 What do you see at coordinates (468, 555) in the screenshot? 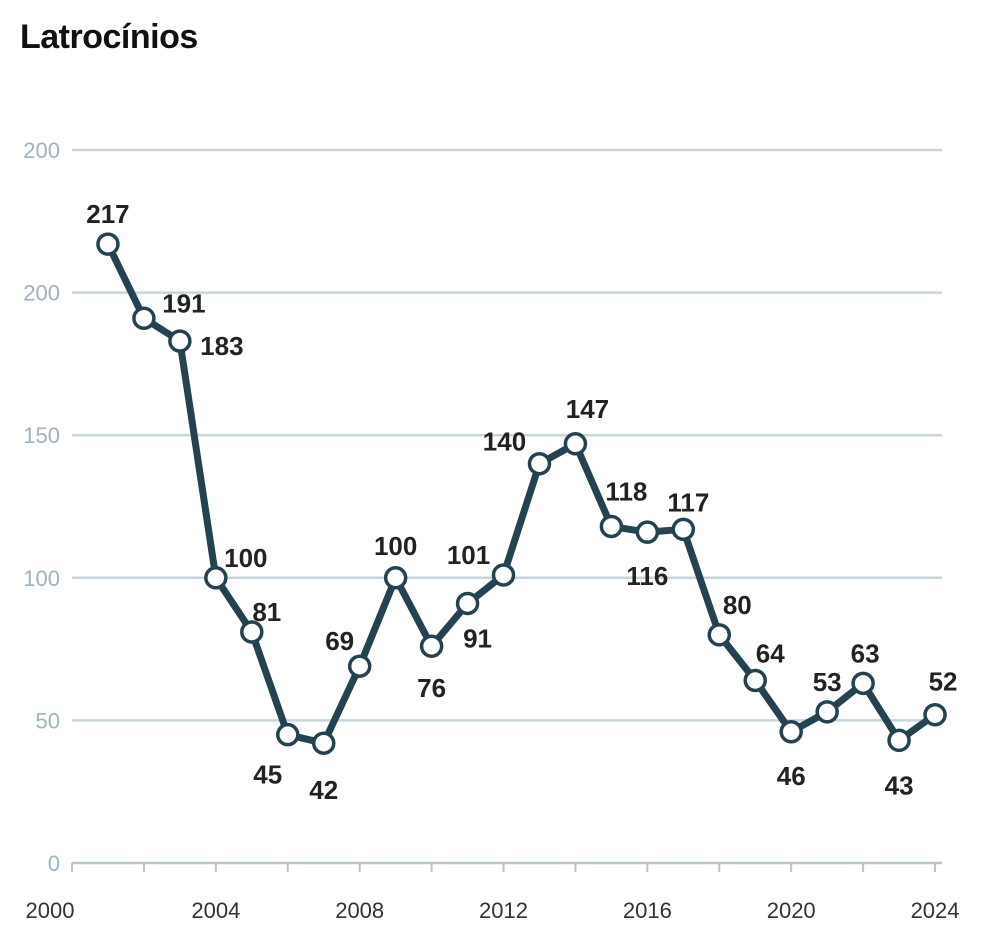
I see `data-label: 101` at bounding box center [468, 555].